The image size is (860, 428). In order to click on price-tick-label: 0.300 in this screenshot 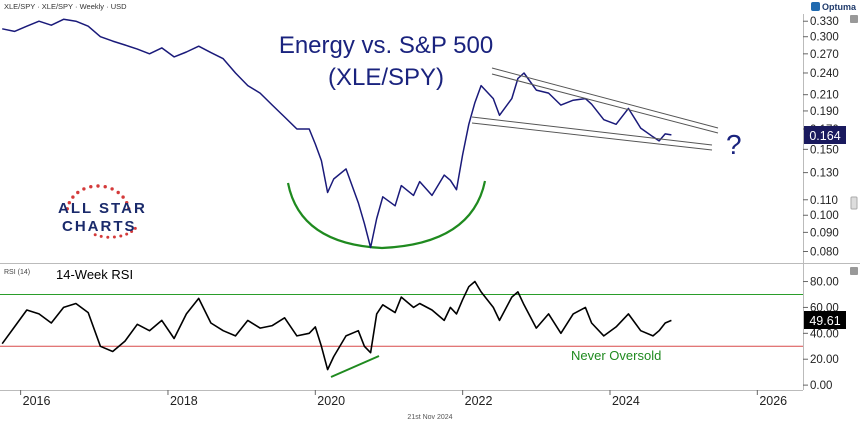, I will do `click(824, 38)`.